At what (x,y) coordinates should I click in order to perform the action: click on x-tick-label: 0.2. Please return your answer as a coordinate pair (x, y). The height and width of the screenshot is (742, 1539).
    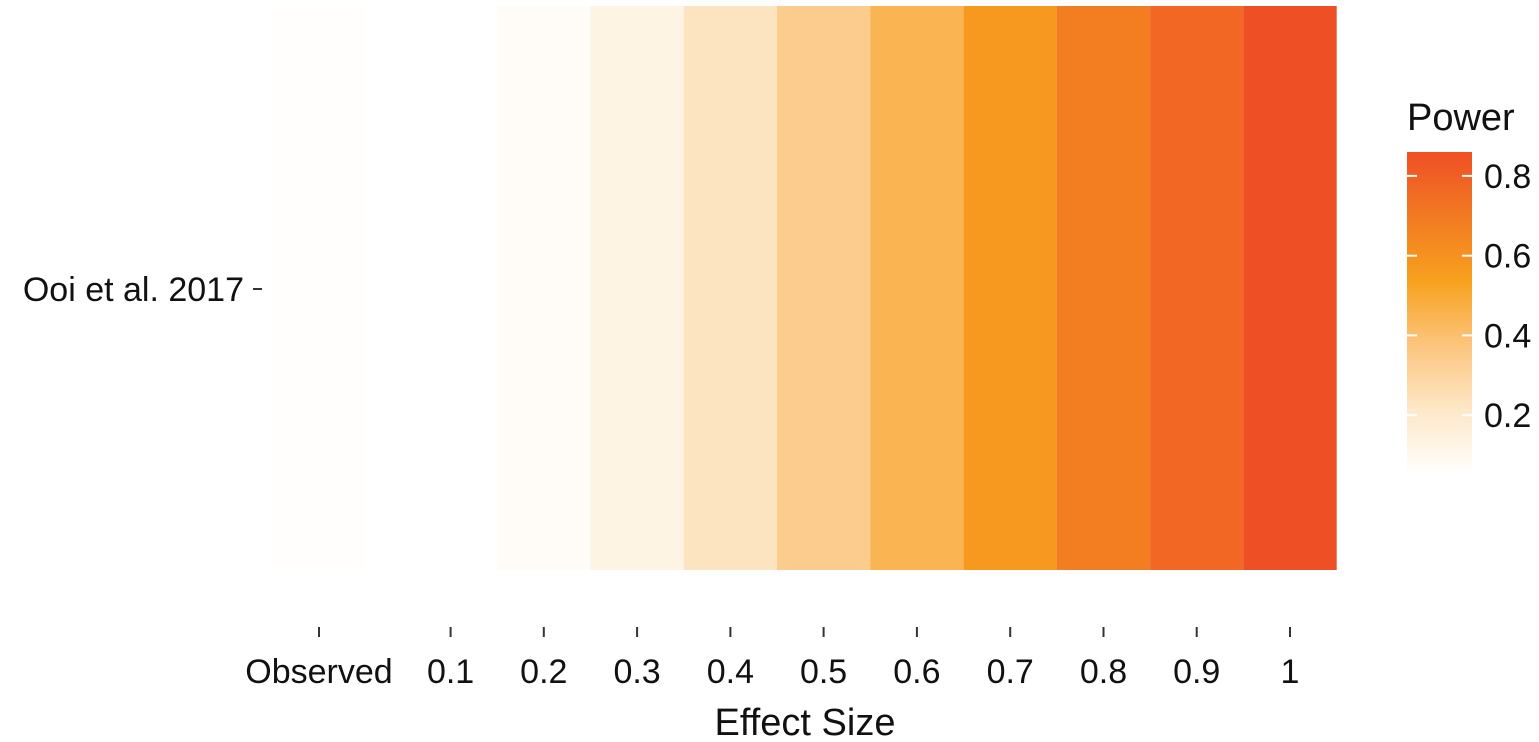
    Looking at the image, I should click on (543, 672).